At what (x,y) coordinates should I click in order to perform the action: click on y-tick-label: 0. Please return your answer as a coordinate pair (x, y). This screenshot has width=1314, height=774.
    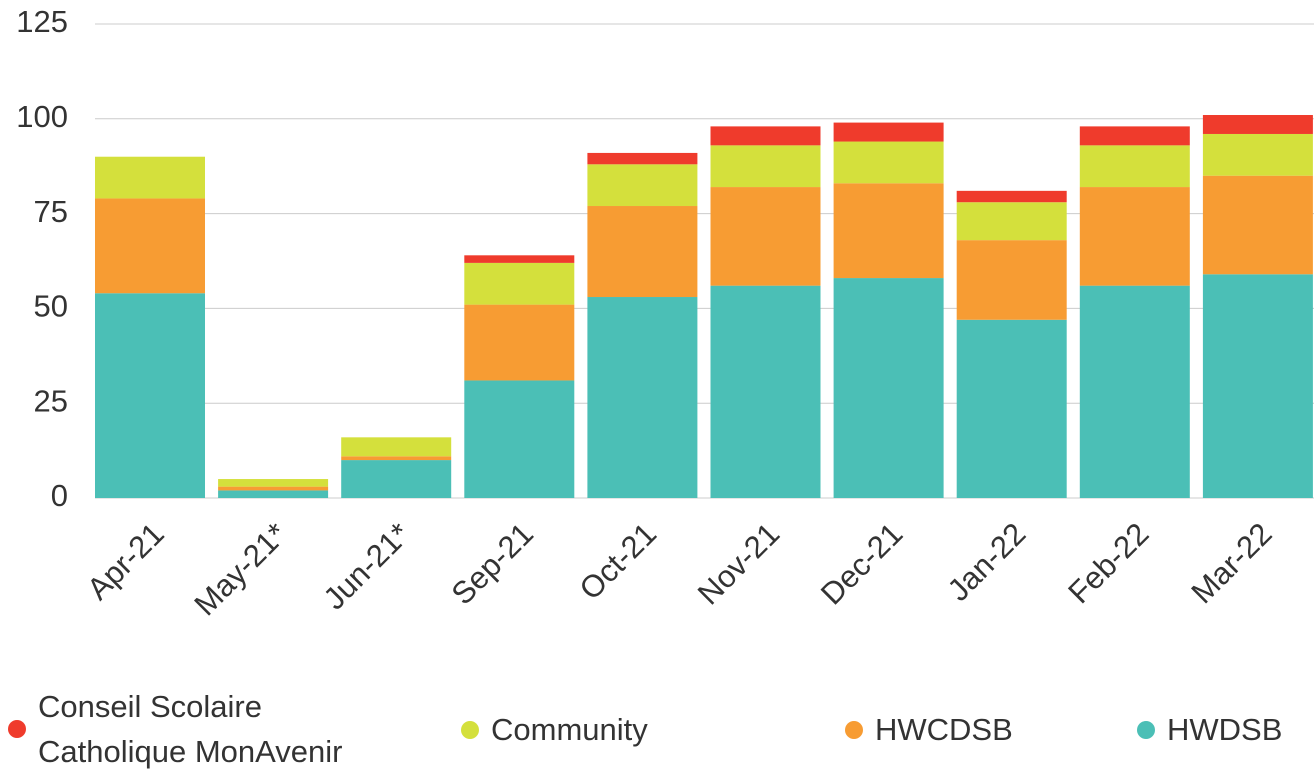
    Looking at the image, I should click on (59, 495).